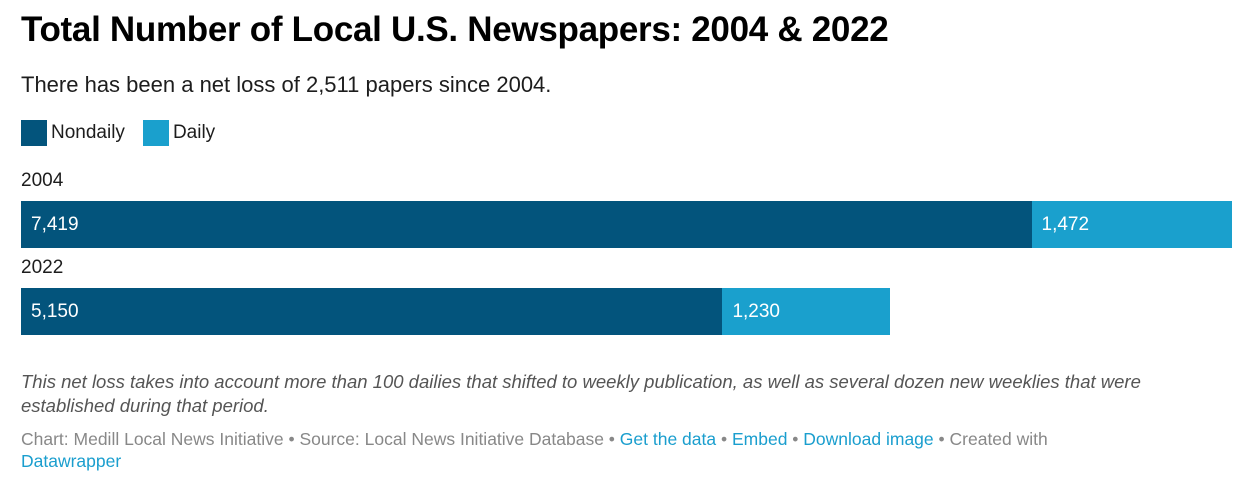 This screenshot has width=1259, height=487. Describe the element at coordinates (194, 132) in the screenshot. I see `legend-label-daily: Daily` at that location.